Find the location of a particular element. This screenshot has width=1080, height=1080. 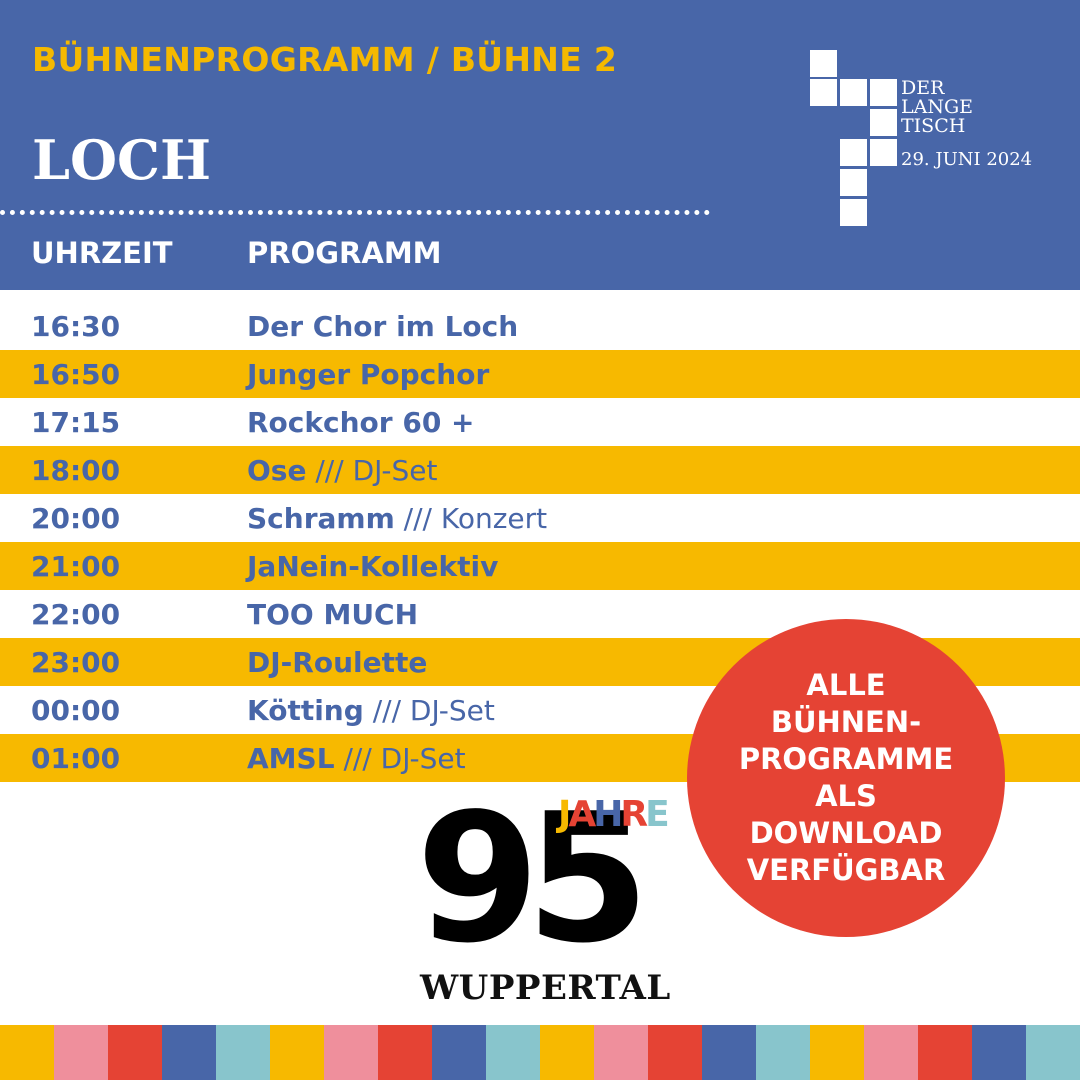

row-program: Der Chor im Loch is located at coordinates (382, 326).